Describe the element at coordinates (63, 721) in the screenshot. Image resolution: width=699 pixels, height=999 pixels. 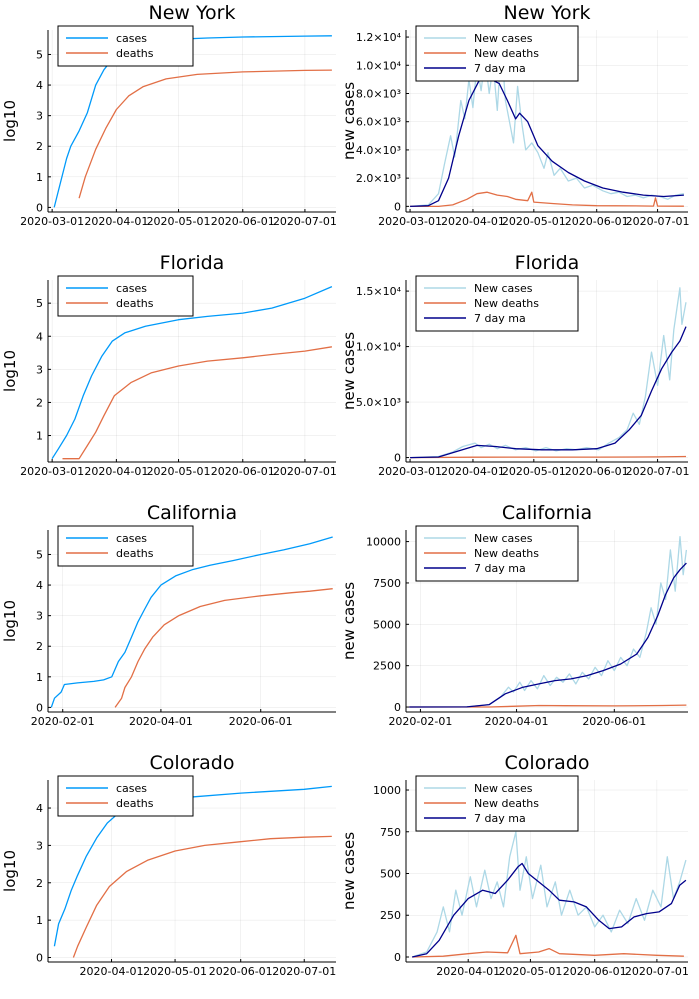
I see `x-tick-label: 2020-02-01` at that location.